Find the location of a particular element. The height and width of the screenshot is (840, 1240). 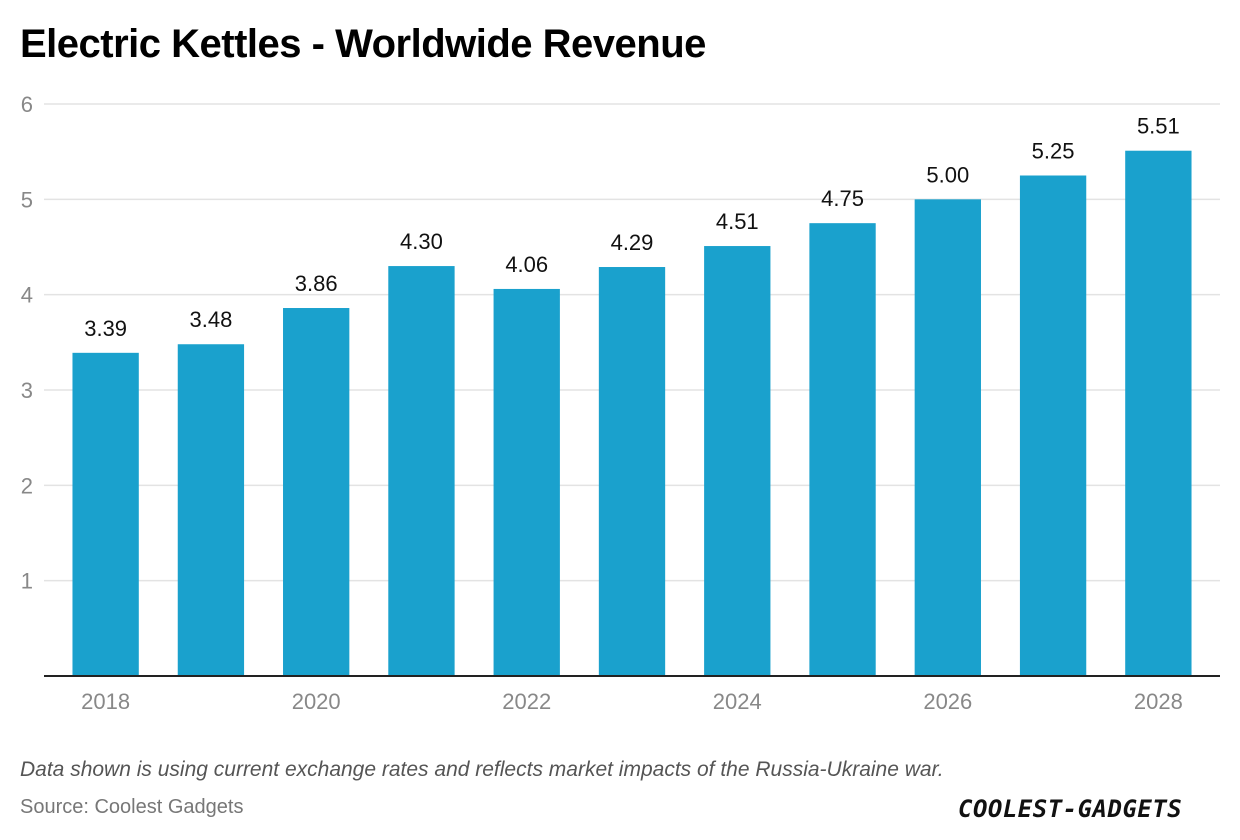

y-tick-label: 5 is located at coordinates (27, 199).